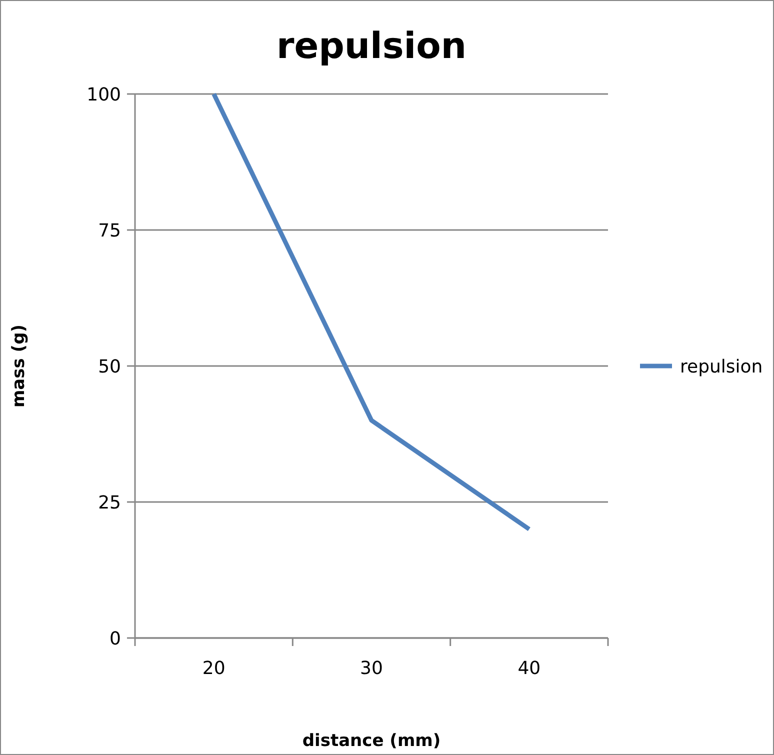 The width and height of the screenshot is (774, 755). Describe the element at coordinates (109, 231) in the screenshot. I see `y-tick-label: 75` at that location.